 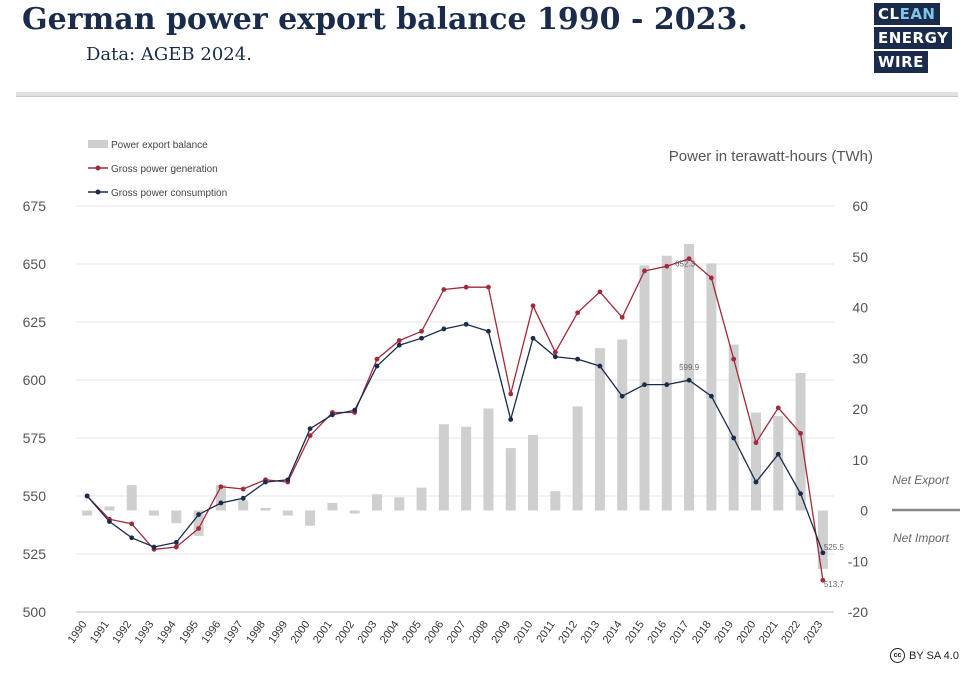 I want to click on license-text: BY SA 4.0, so click(x=934, y=655).